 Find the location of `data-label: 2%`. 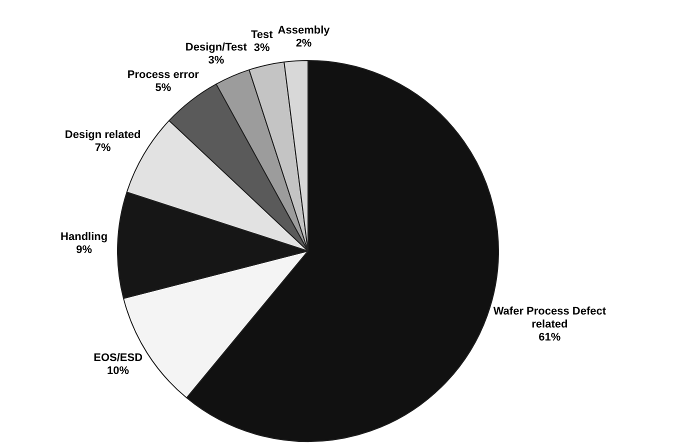

data-label: 2% is located at coordinates (304, 43).